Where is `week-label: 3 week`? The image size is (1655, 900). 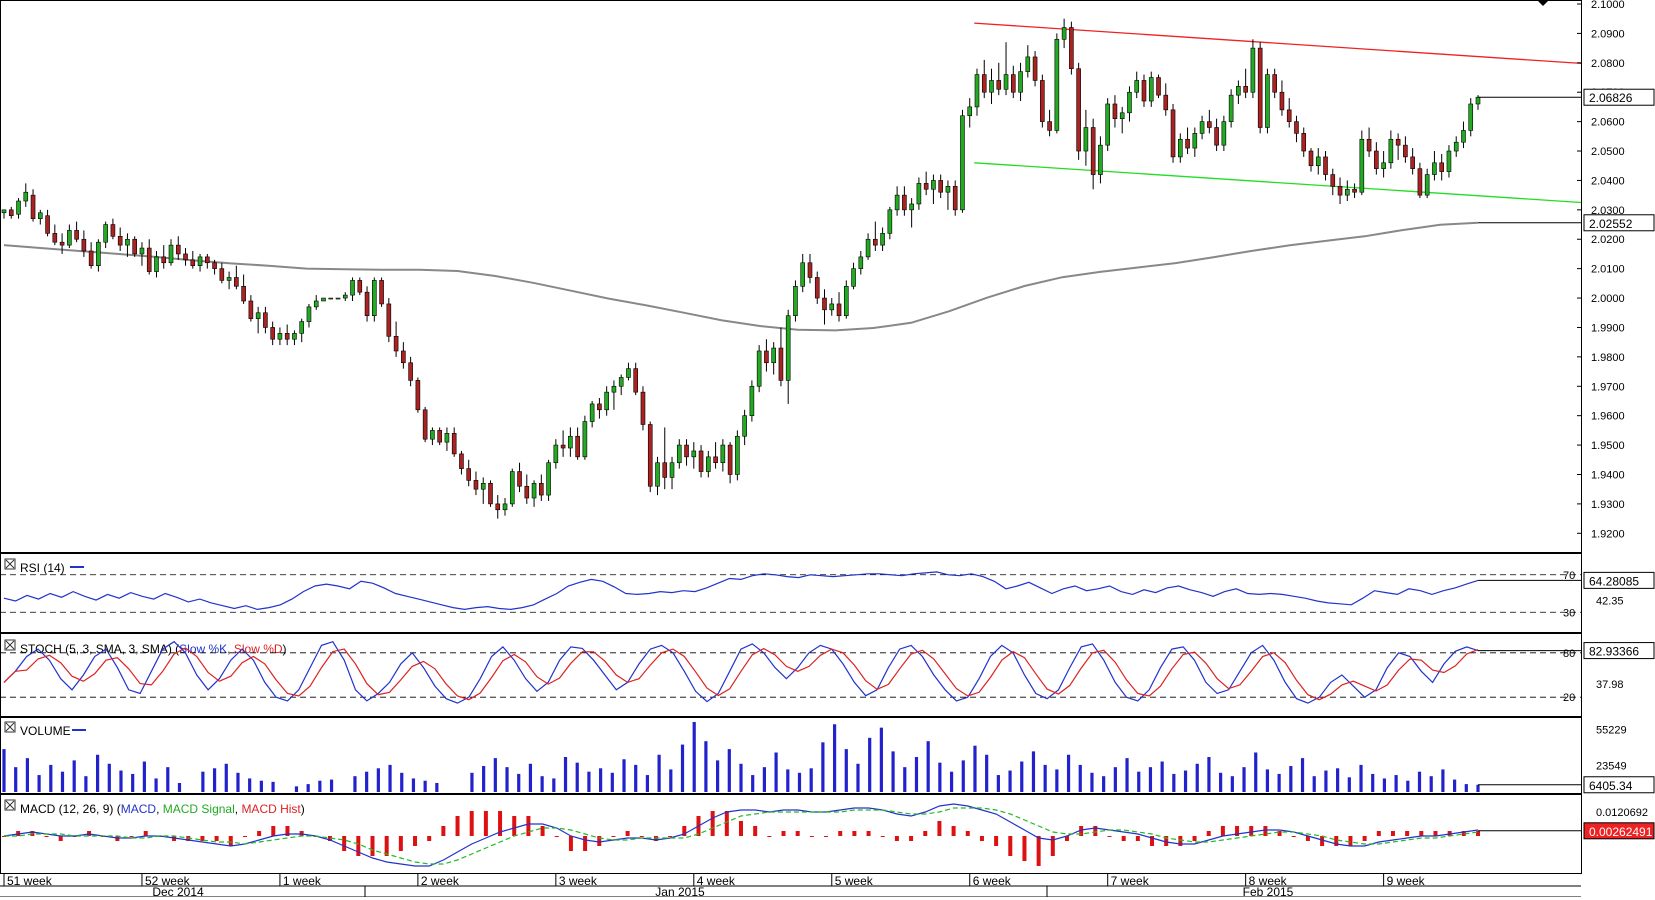 week-label: 3 week is located at coordinates (578, 881).